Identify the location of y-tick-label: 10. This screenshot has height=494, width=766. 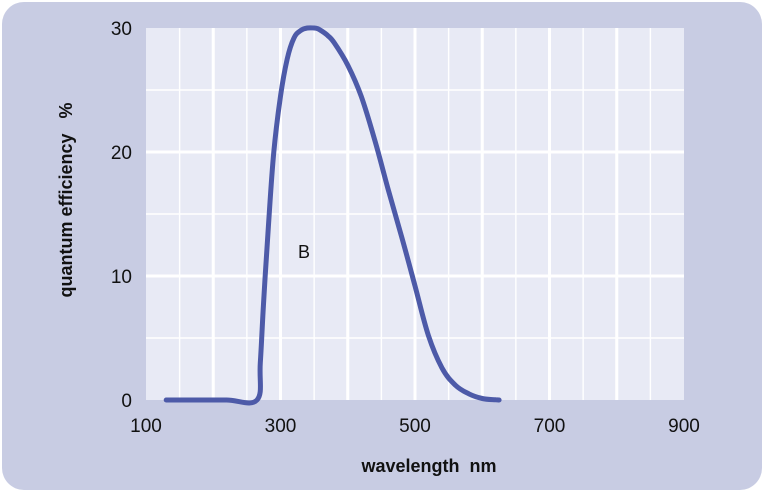
(121, 277).